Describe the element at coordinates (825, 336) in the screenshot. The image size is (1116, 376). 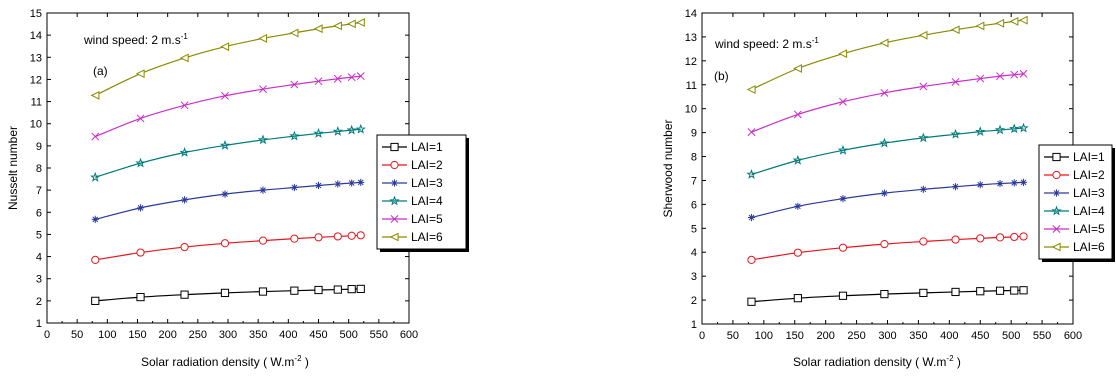
I see `x-tick-label: 200` at that location.